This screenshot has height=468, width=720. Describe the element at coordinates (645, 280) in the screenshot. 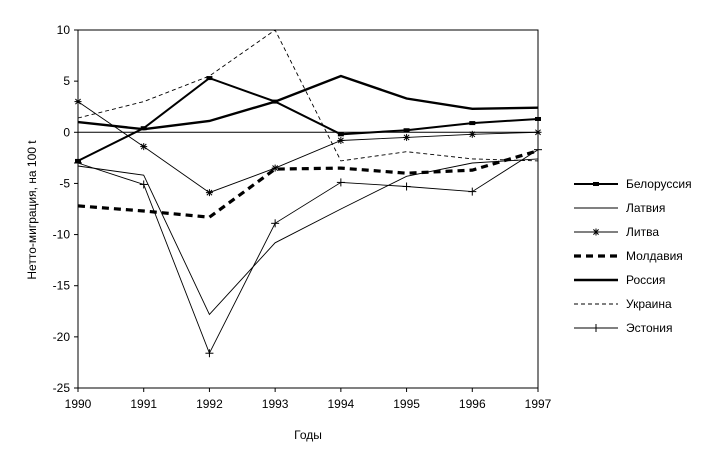

I see `legend-label: Россия` at that location.